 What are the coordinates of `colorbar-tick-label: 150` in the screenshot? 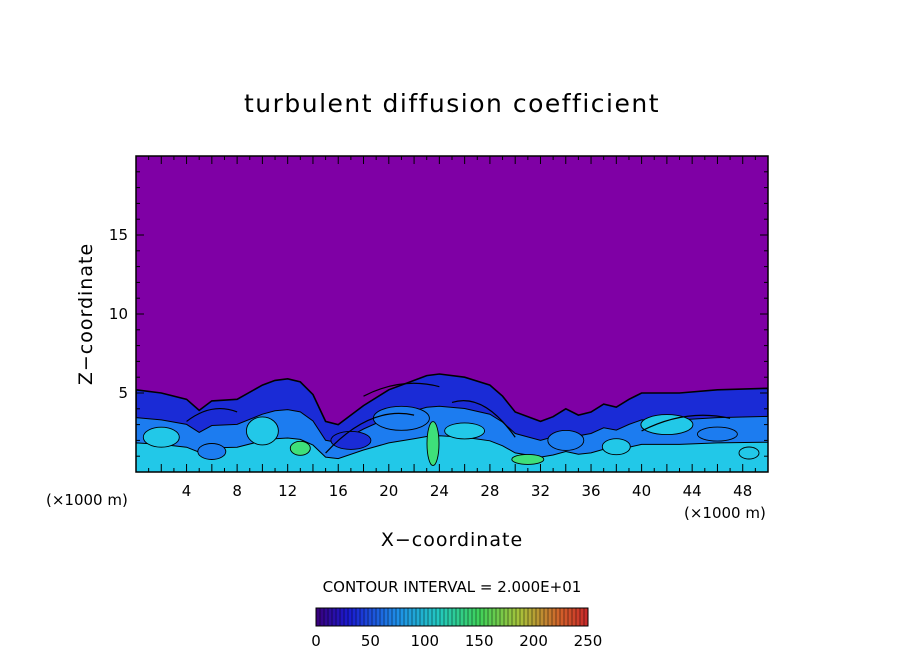 It's located at (479, 641).